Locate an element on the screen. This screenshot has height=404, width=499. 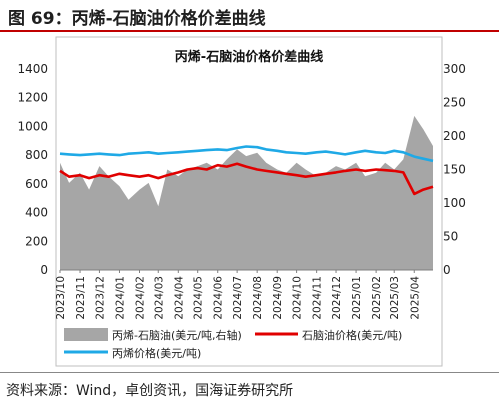
y-tick-label-right: 150 is located at coordinates (454, 170).